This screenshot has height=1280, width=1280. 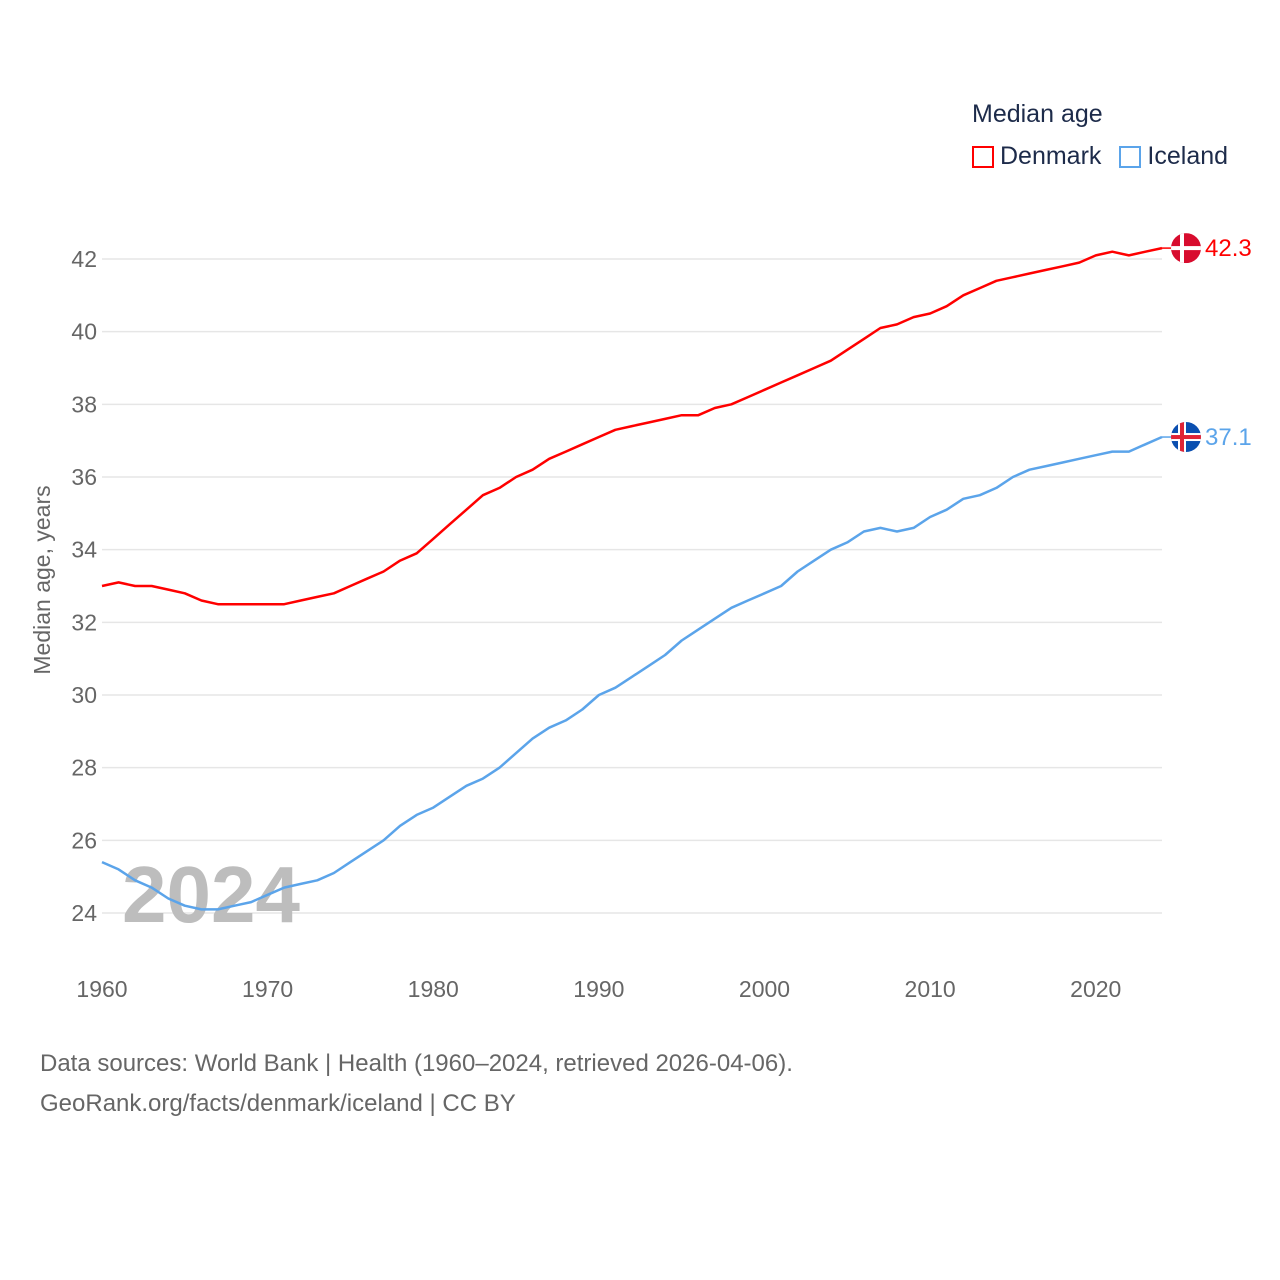 What do you see at coordinates (84, 768) in the screenshot?
I see `y-tick-label: 28` at bounding box center [84, 768].